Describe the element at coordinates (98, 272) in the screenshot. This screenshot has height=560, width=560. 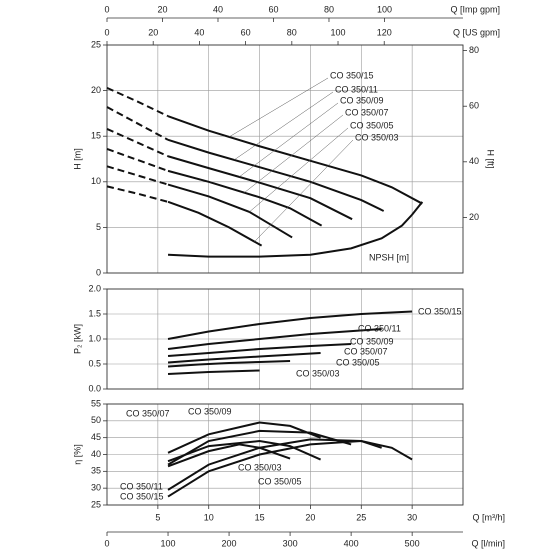
I see `y-tick-label: 0` at that location.